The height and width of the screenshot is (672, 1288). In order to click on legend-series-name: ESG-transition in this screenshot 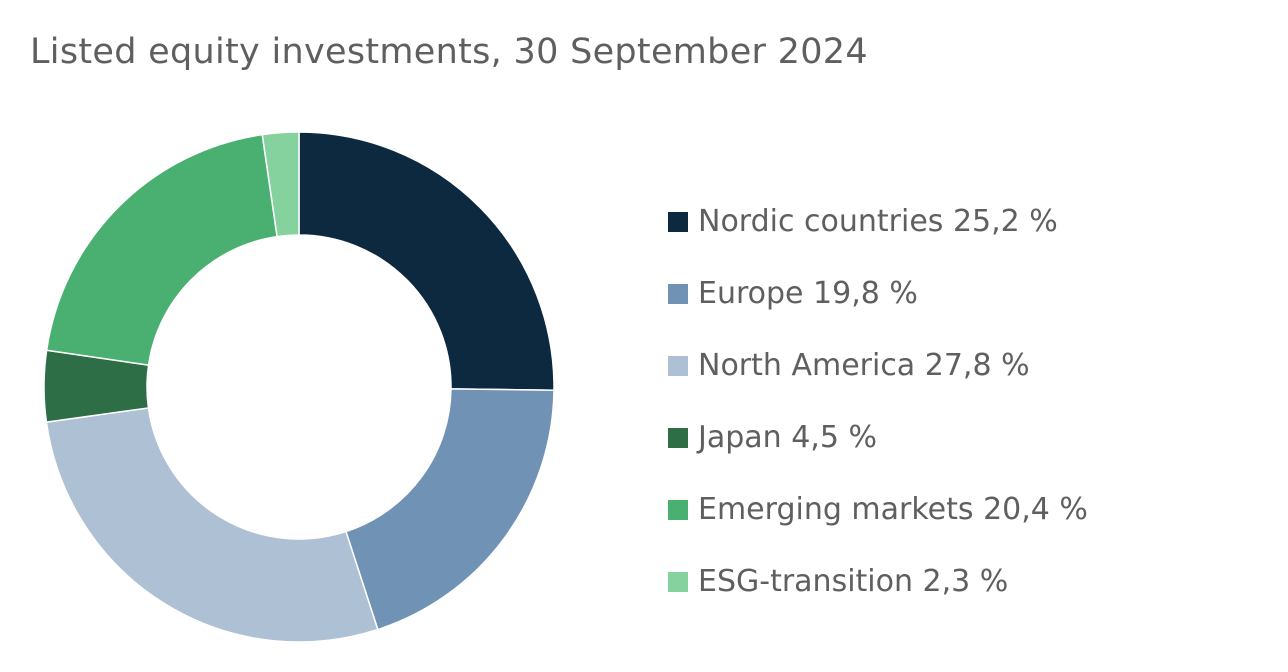, I will do `click(805, 581)`.